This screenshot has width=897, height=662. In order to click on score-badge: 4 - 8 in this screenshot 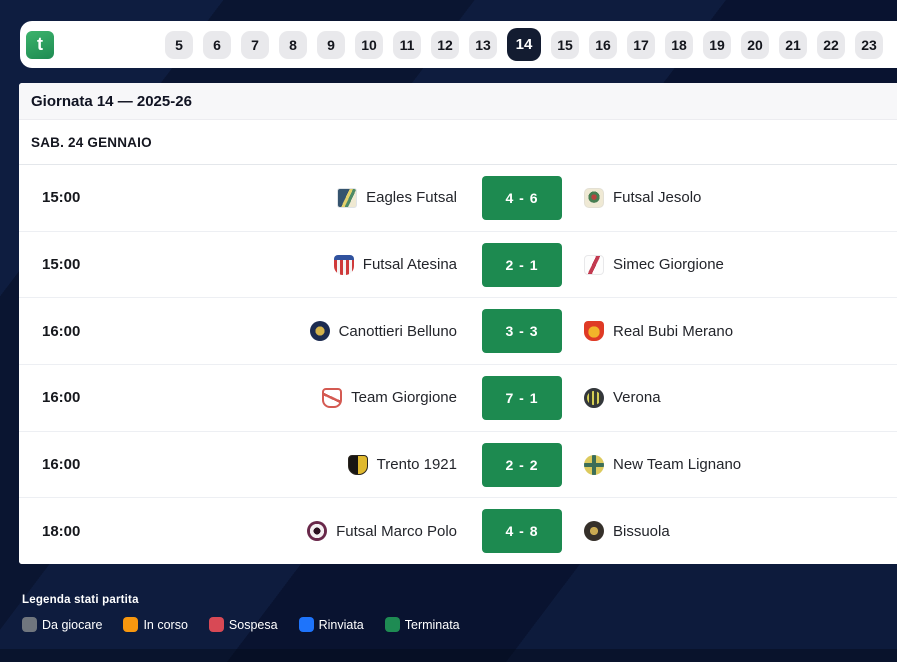, I will do `click(522, 531)`.